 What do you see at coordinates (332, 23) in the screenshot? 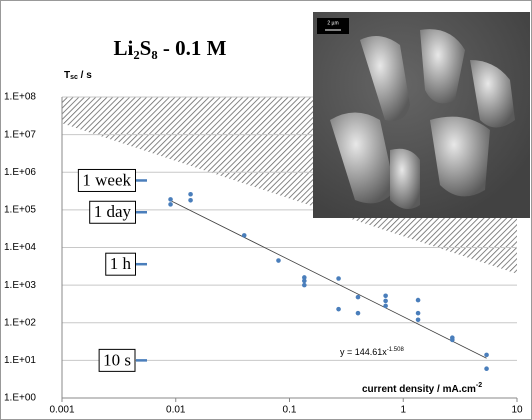
I see `inset-scale-label: 2 µm` at bounding box center [332, 23].